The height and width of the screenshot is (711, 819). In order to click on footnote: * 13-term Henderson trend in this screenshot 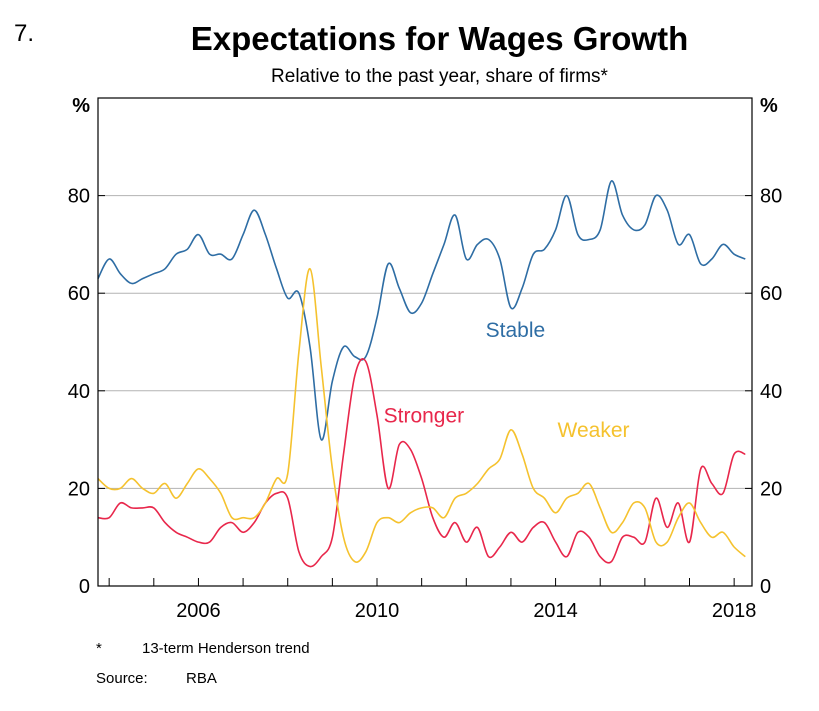, I will do `click(203, 648)`.